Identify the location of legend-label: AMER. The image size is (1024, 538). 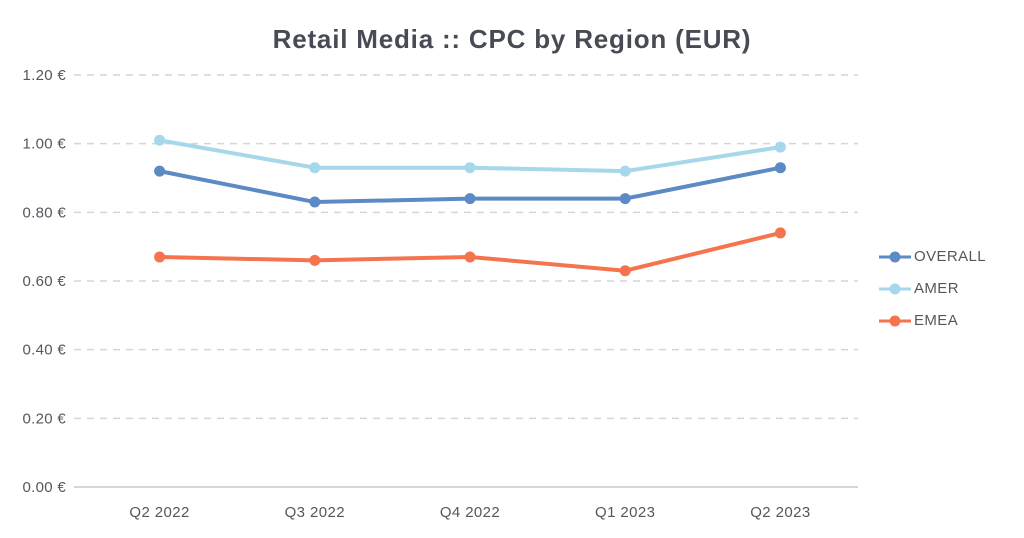
(936, 288).